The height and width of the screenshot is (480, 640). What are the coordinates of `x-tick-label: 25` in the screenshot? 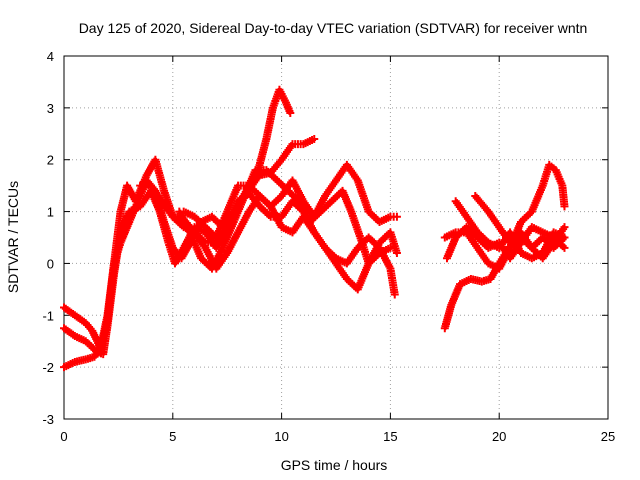 It's located at (608, 436).